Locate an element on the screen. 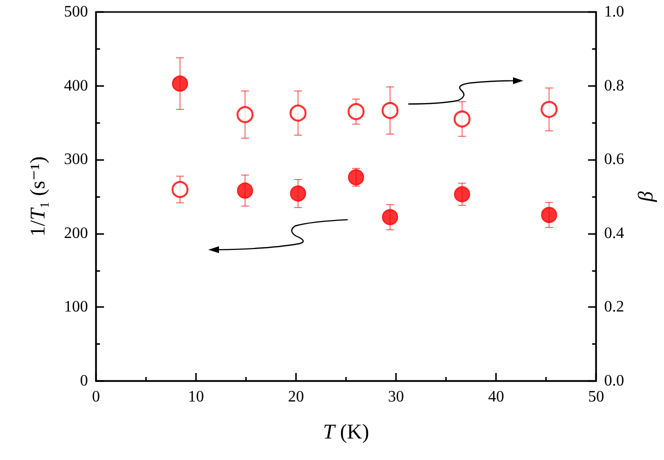  y-tick-label: 400 is located at coordinates (76, 85).